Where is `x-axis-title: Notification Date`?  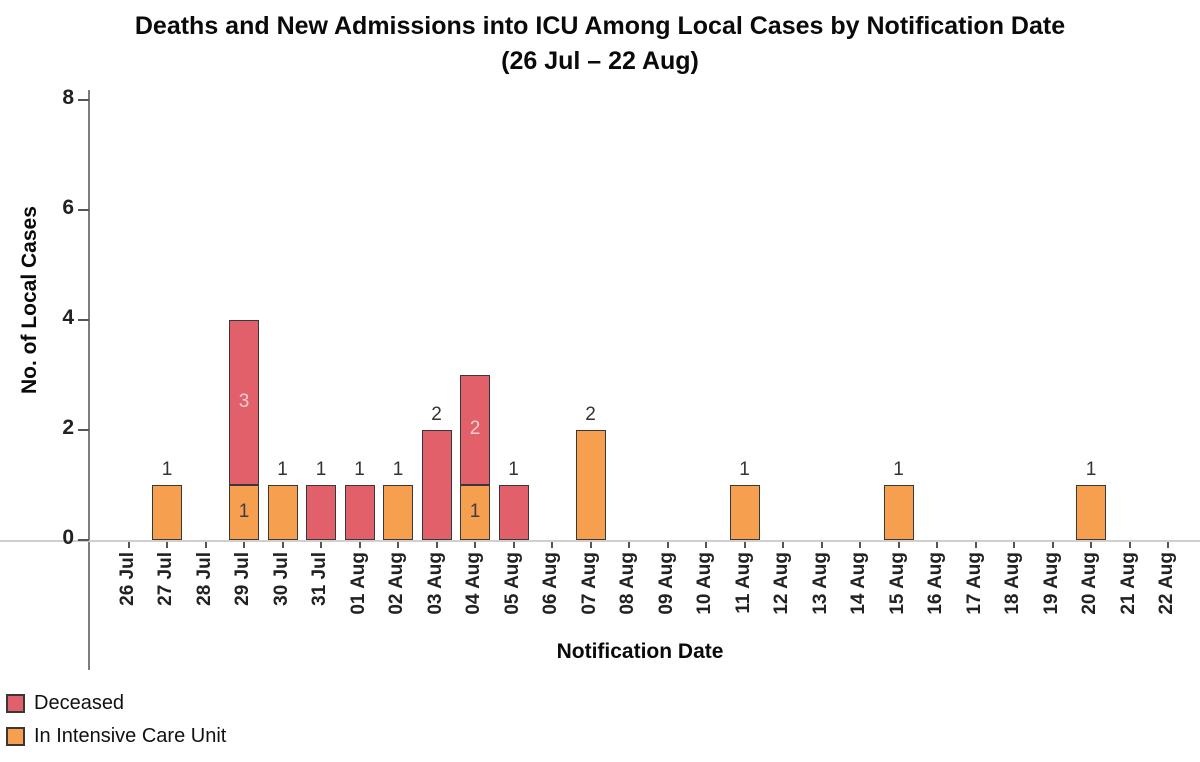
x-axis-title: Notification Date is located at coordinates (640, 651).